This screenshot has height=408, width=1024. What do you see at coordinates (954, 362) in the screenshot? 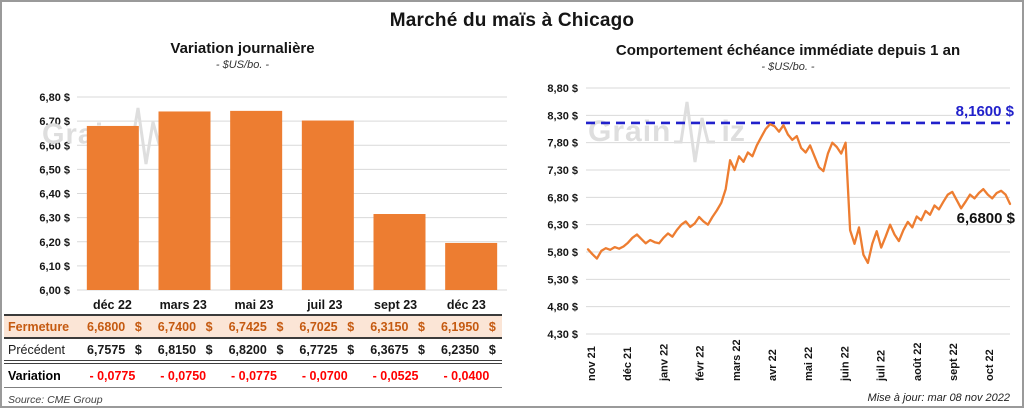
I see `x-axis-month-label: sept 22` at bounding box center [954, 362].